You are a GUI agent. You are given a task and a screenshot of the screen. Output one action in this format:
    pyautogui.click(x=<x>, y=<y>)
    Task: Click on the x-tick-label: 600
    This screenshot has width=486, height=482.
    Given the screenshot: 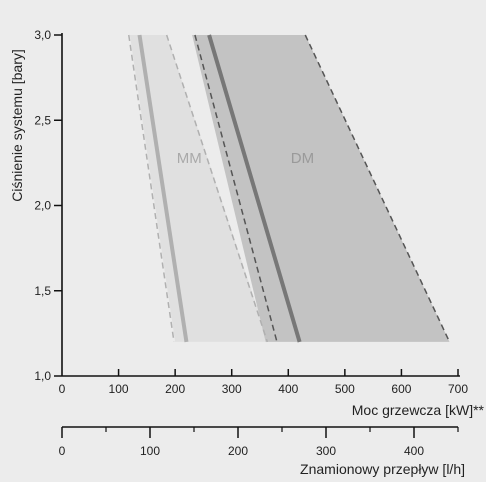 What is the action you would take?
    pyautogui.click(x=401, y=389)
    